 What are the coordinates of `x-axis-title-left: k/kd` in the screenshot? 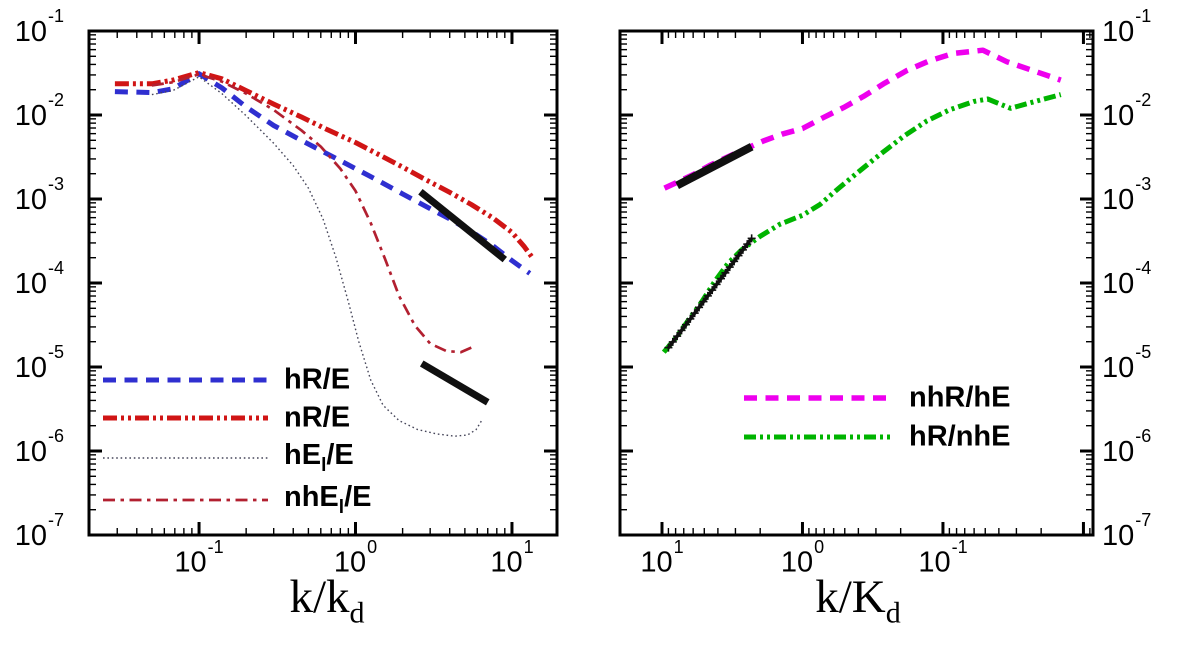 It's located at (326, 601).